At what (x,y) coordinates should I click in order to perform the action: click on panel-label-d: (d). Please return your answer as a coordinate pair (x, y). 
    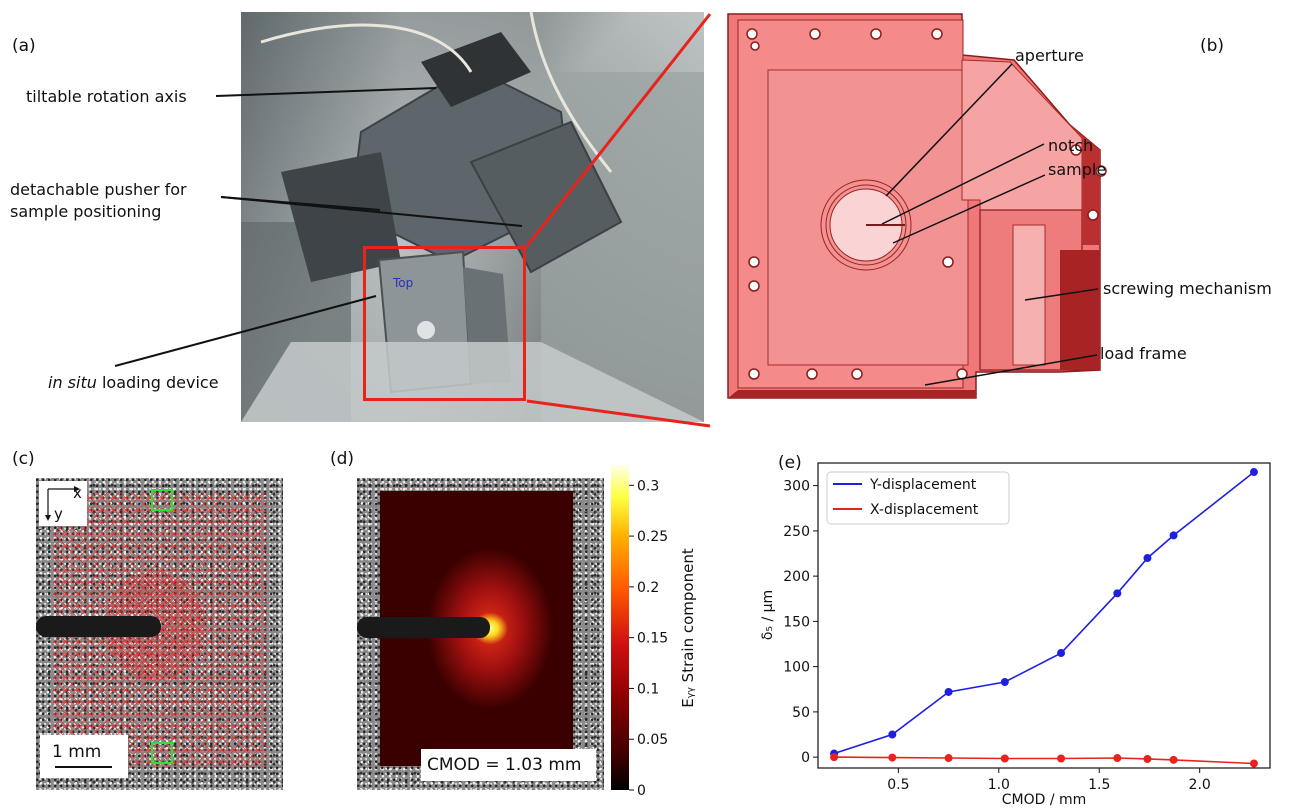
    Looking at the image, I should click on (342, 459).